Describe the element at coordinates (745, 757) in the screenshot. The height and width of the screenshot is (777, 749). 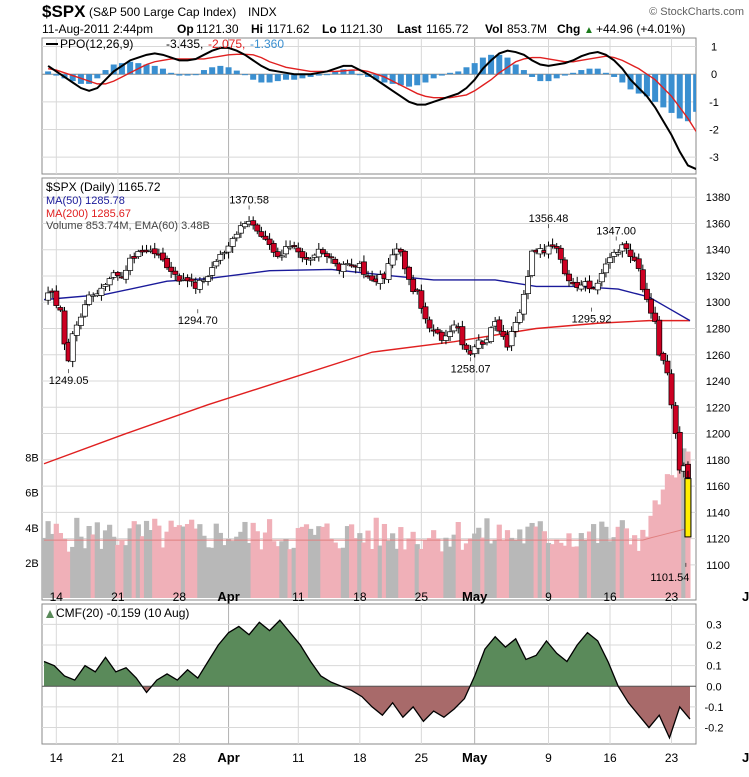
I see `x-axis-tick-label-bottom: Jun` at that location.